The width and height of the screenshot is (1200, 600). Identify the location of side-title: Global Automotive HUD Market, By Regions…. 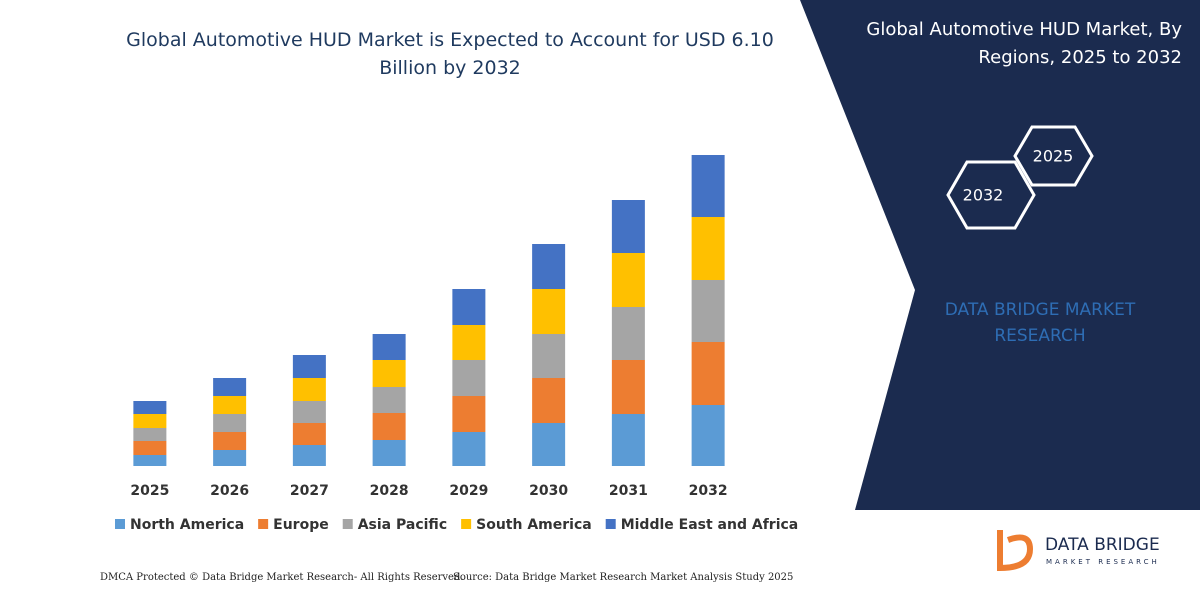
(1024, 43).